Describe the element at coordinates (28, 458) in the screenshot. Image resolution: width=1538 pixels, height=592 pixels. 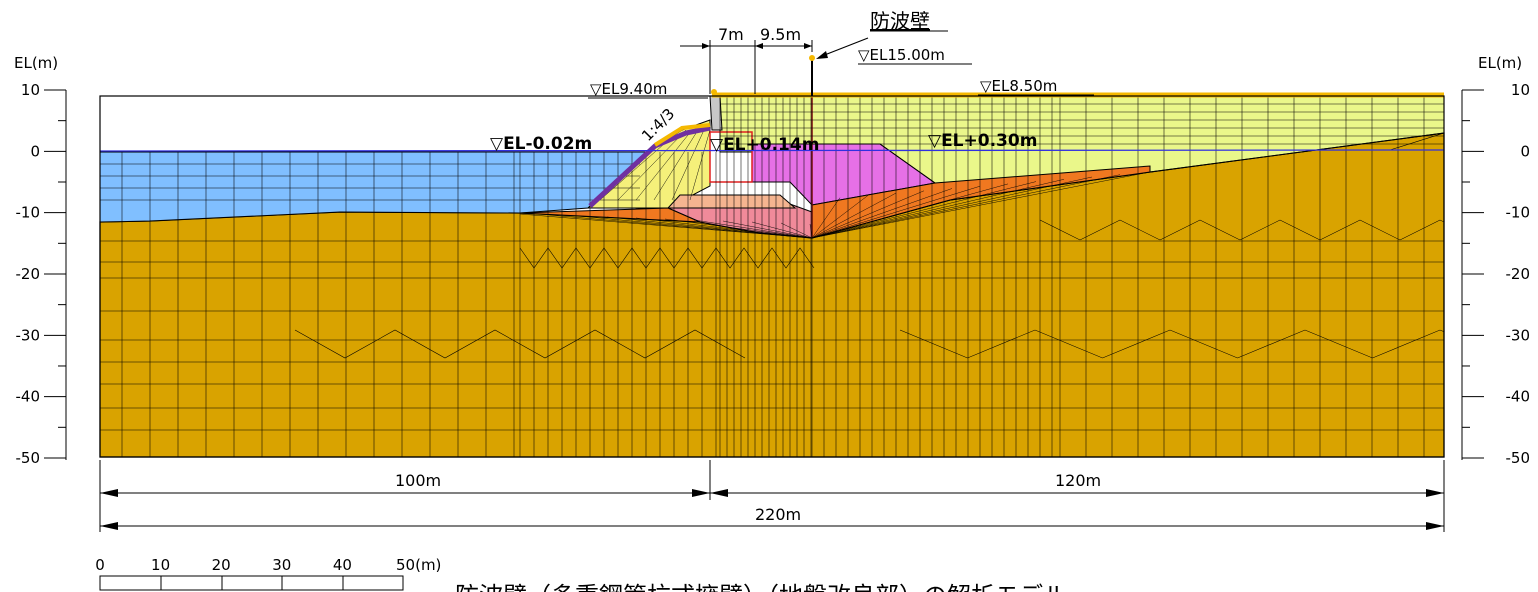
I see `left-tick-label: -50` at that location.